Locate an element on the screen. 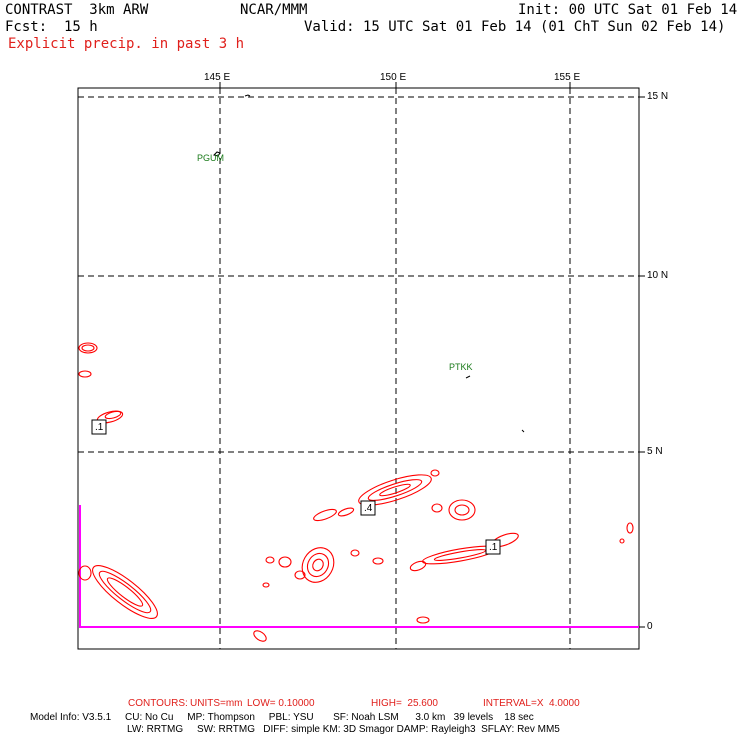 This screenshot has height=740, width=740. lat-label-10n: 10 N is located at coordinates (658, 275).